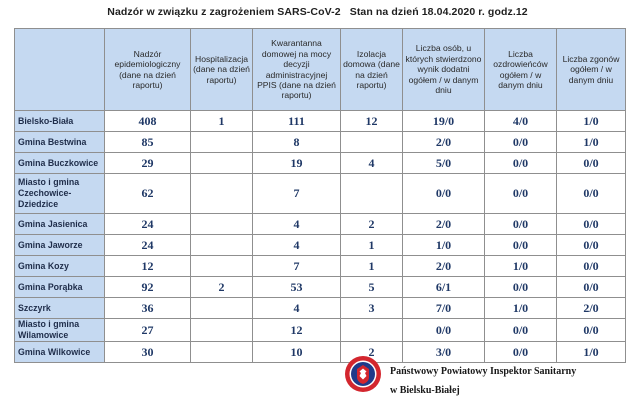 The height and width of the screenshot is (406, 635). I want to click on cell-quarantine: 53, so click(296, 287).